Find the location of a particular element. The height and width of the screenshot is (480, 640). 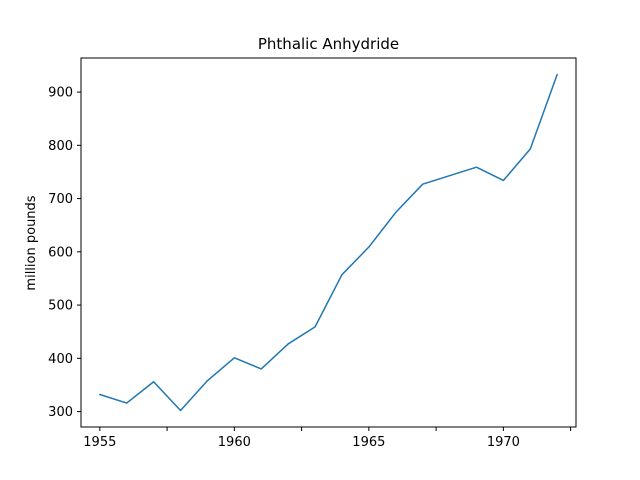

y-axis-label: million pounds is located at coordinates (31, 242).